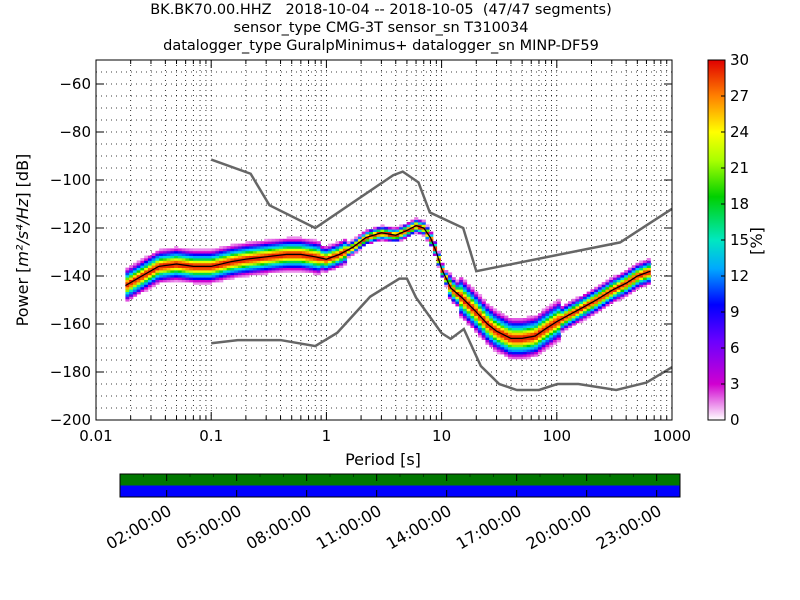 This screenshot has height=600, width=800. I want to click on timeline-tick-label: 20:00:00, so click(559, 527).